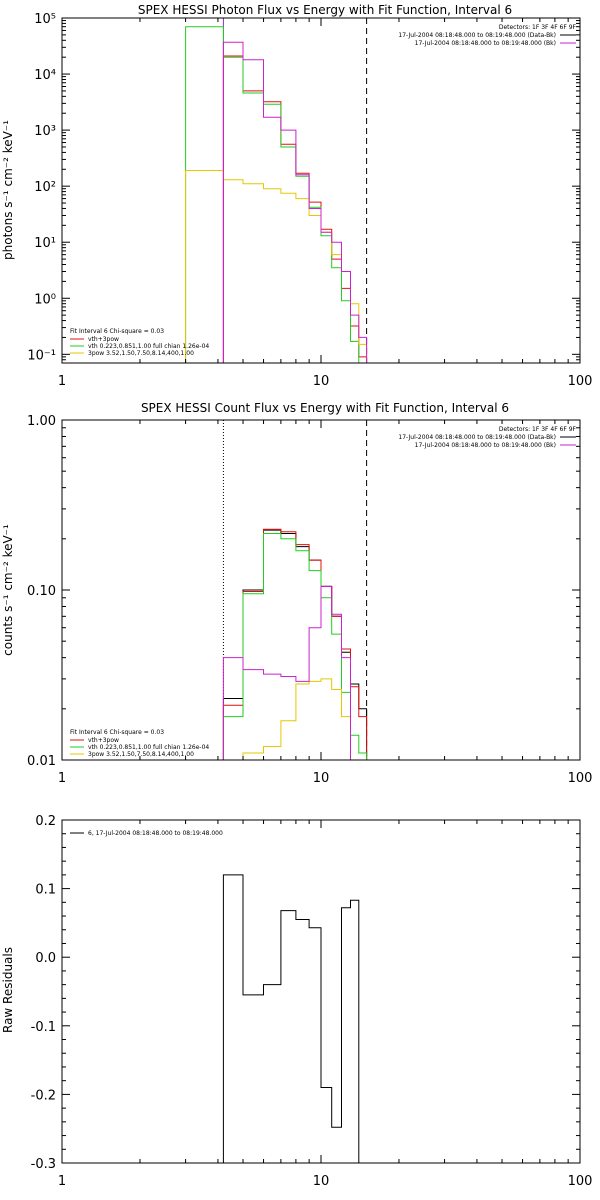  What do you see at coordinates (45, 821) in the screenshot?
I see `y-tick-label: 0.2` at bounding box center [45, 821].